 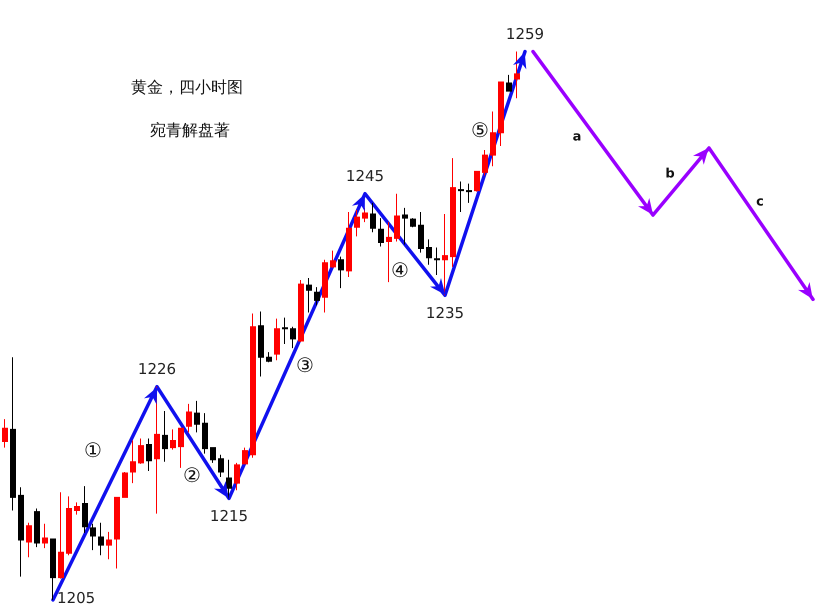 I want to click on annotation: b, so click(x=670, y=174).